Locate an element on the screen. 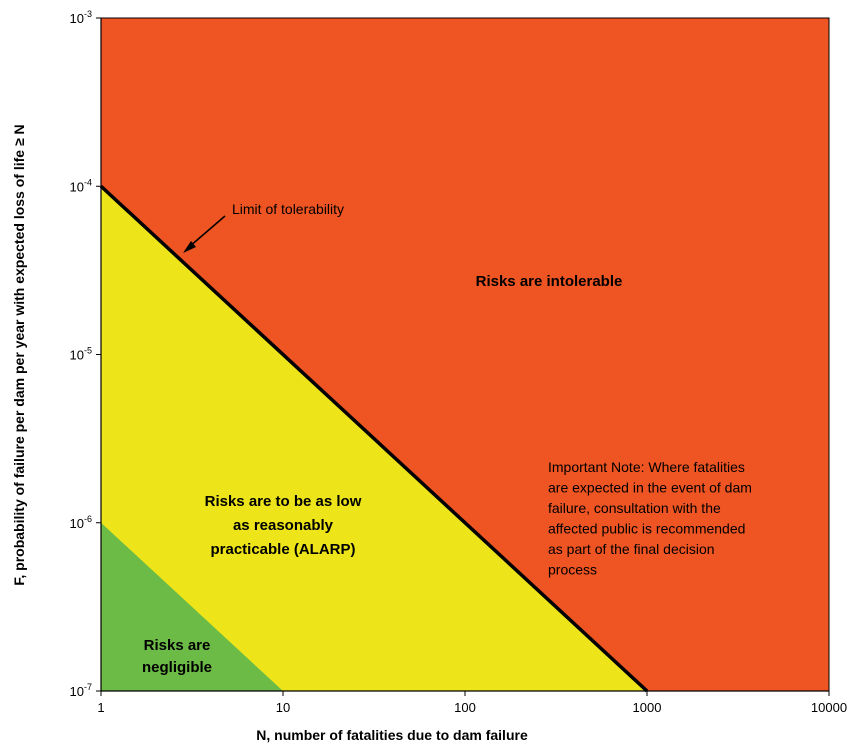 The width and height of the screenshot is (851, 747). x-tick-label: 1000 is located at coordinates (647, 707).